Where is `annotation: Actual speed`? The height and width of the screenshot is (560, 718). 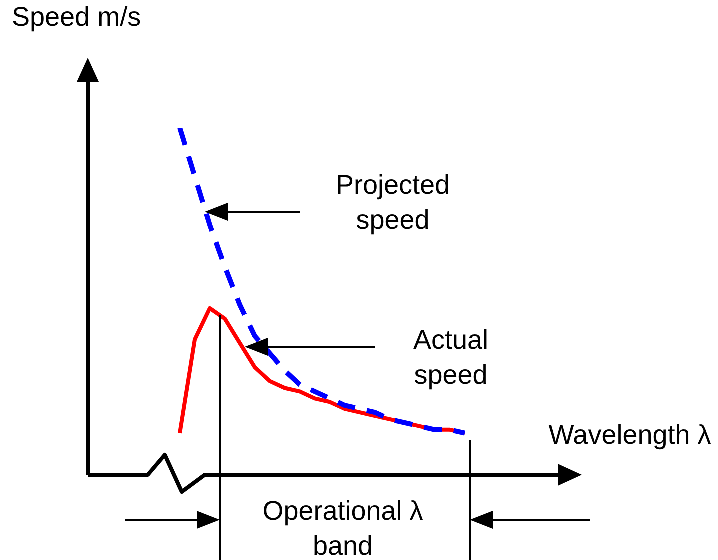 annotation: Actual speed is located at coordinates (451, 358).